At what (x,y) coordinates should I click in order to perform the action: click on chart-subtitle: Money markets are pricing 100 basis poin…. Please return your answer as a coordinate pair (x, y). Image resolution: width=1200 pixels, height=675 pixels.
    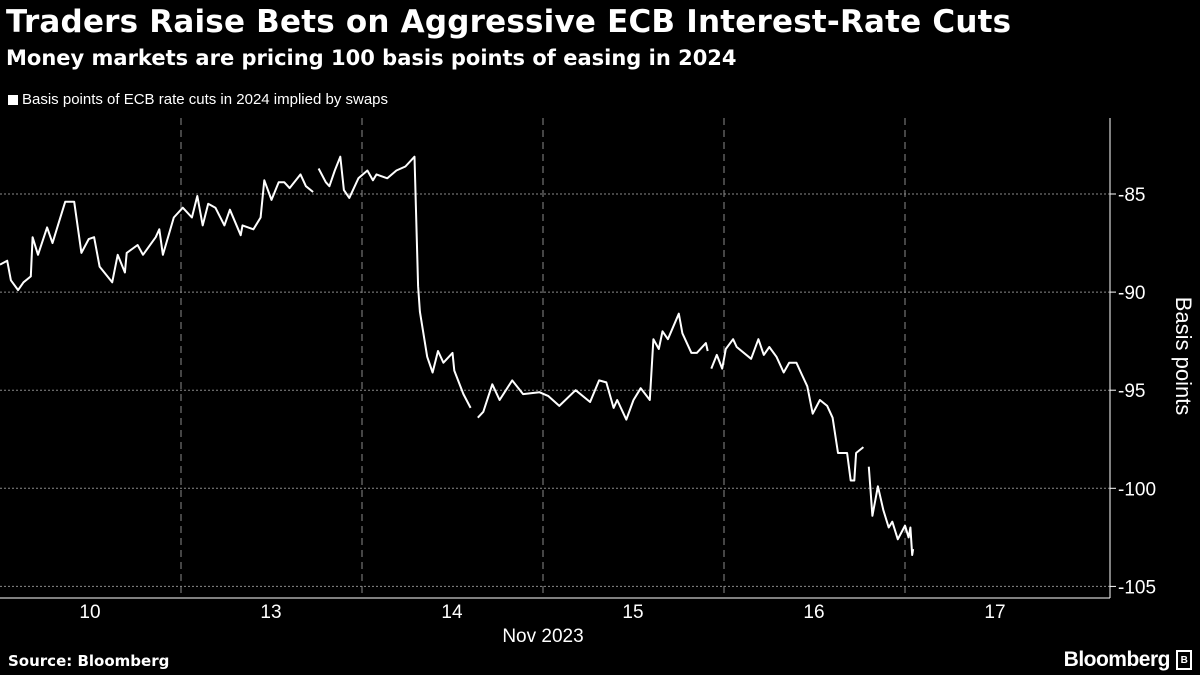
    Looking at the image, I should click on (371, 58).